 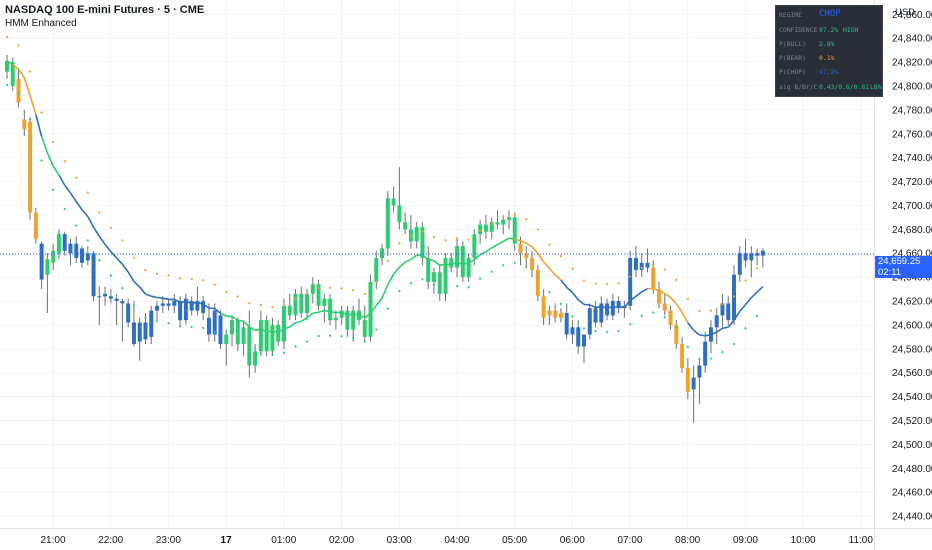 I want to click on hmm-value: 2.8%, so click(x=827, y=44).